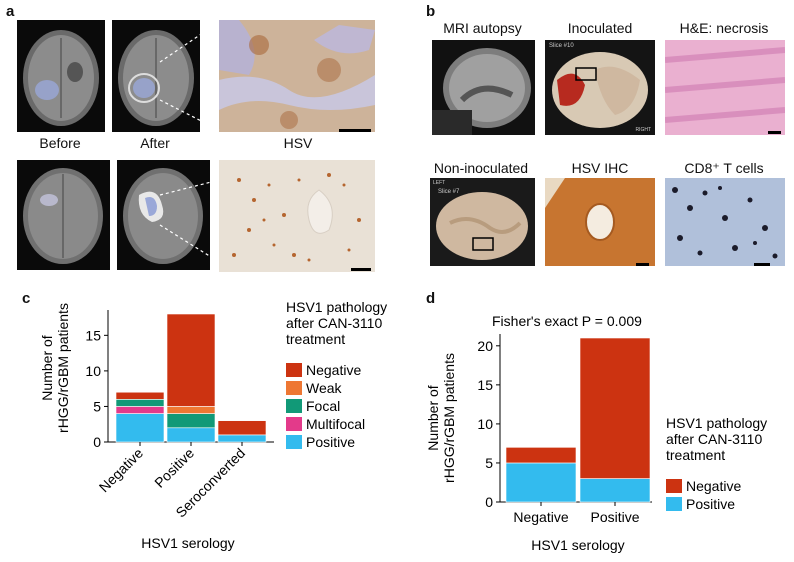  Describe the element at coordinates (600, 168) in the screenshot. I see `label-hsv-ihc: HSV IHC` at that location.